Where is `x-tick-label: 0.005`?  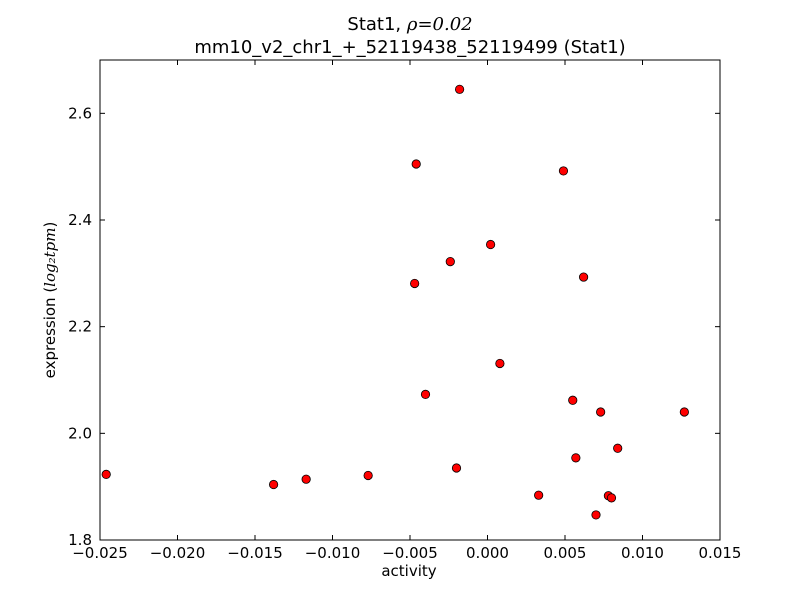 x-tick-label: 0.005 is located at coordinates (565, 553).